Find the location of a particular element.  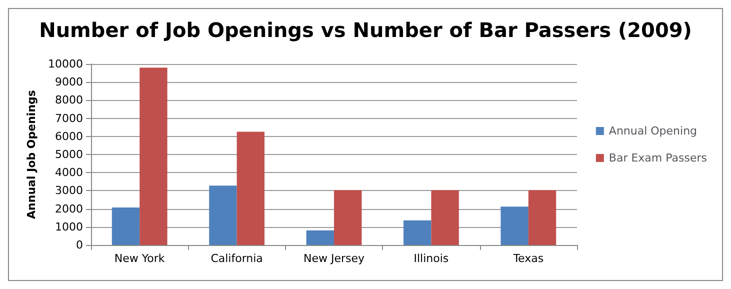

chart-title: Number of Job Openings vs Number of Bar Passers (2009) is located at coordinates (365, 30).